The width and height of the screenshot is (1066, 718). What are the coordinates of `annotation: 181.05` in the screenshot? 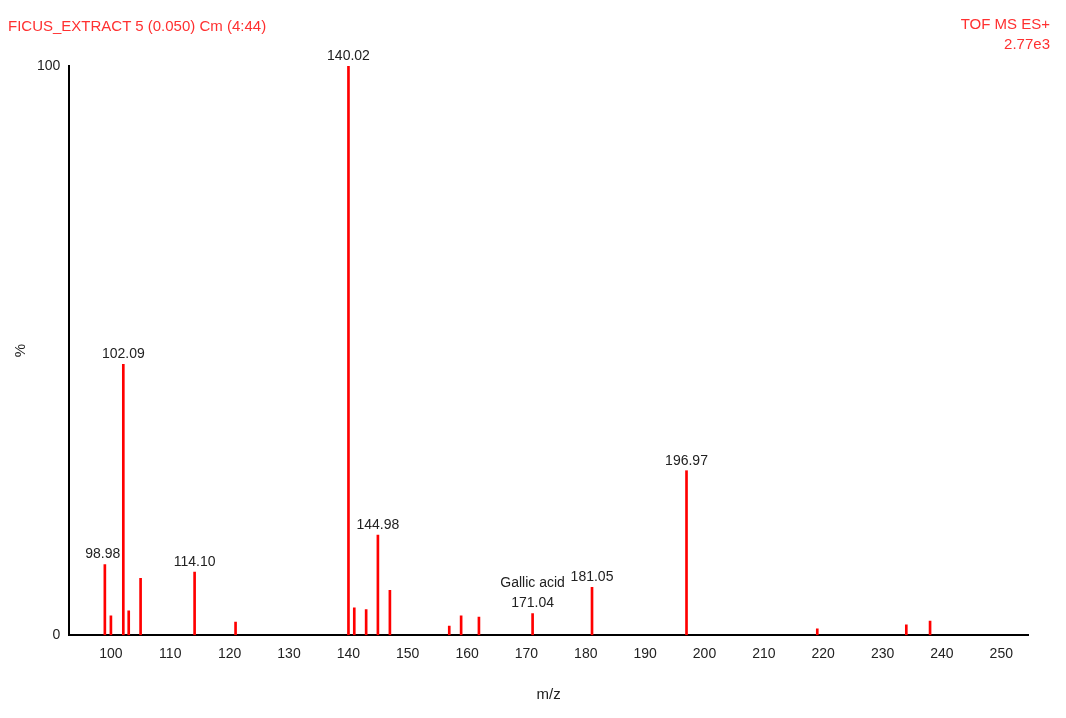 It's located at (592, 576).